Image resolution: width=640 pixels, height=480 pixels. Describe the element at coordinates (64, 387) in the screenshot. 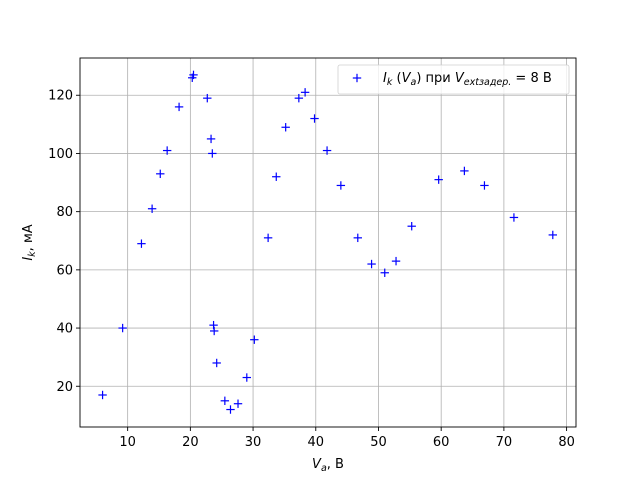

I see `y-tick-label: 20` at that location.